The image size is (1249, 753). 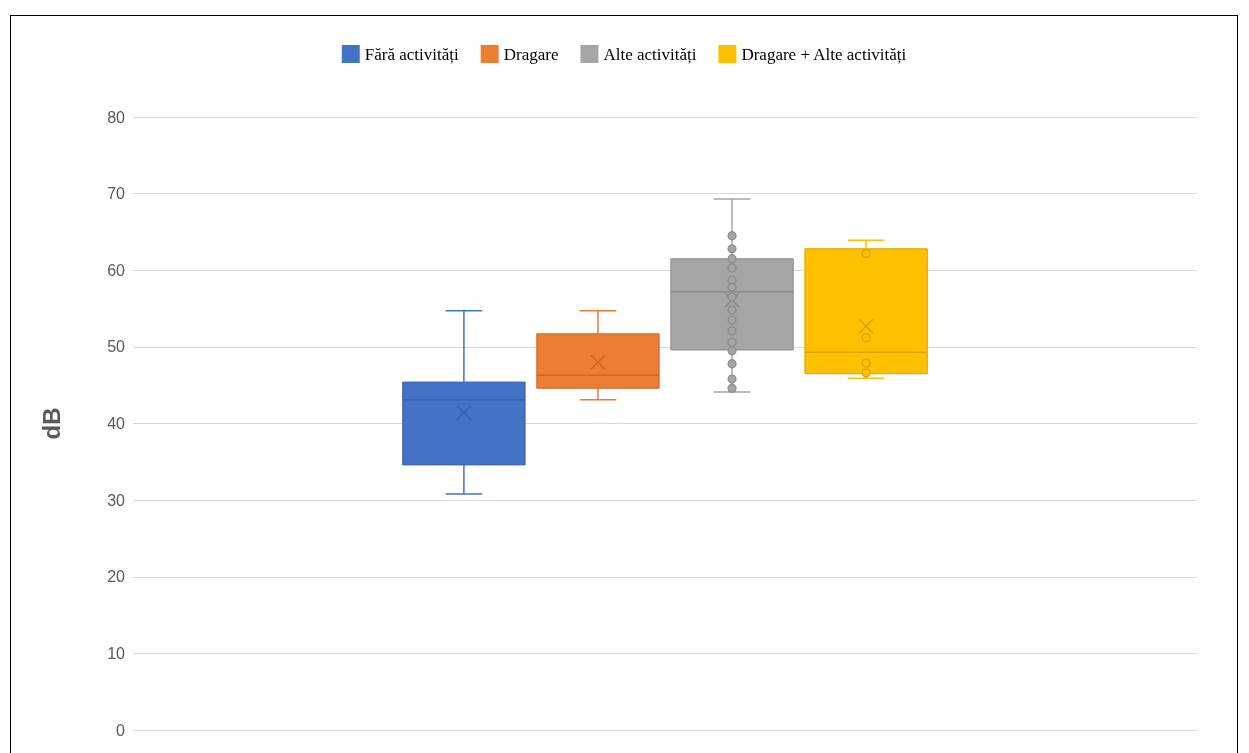 What do you see at coordinates (411, 54) in the screenshot?
I see `legend-label: Fără activități` at bounding box center [411, 54].